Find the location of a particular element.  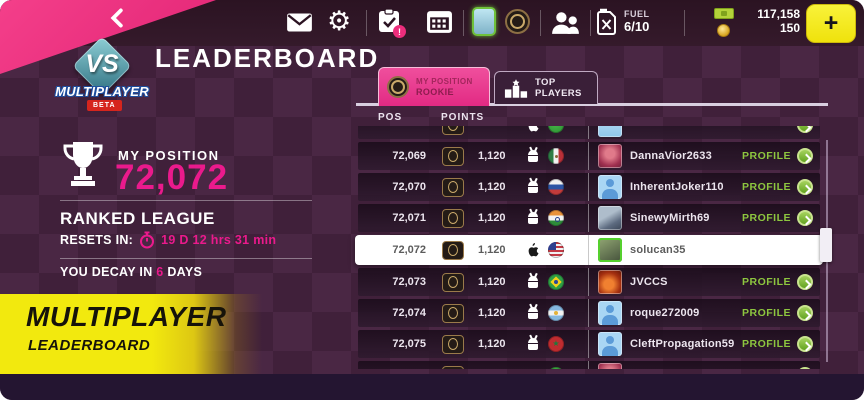

leaderboard-row: 72,073 1,120 JVCCS PROFILE is located at coordinates (589, 282).